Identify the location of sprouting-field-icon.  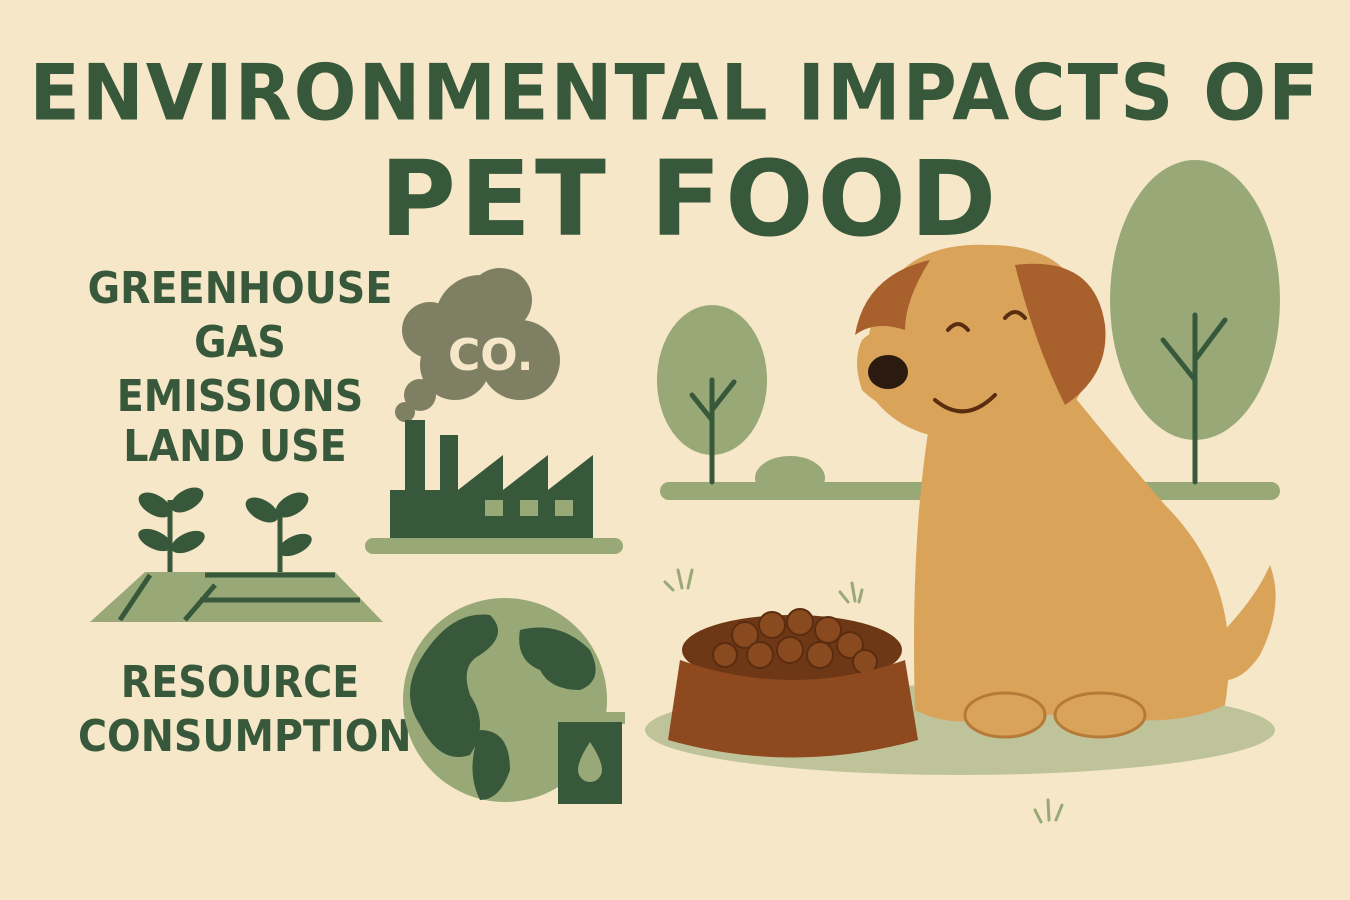
(236, 554).